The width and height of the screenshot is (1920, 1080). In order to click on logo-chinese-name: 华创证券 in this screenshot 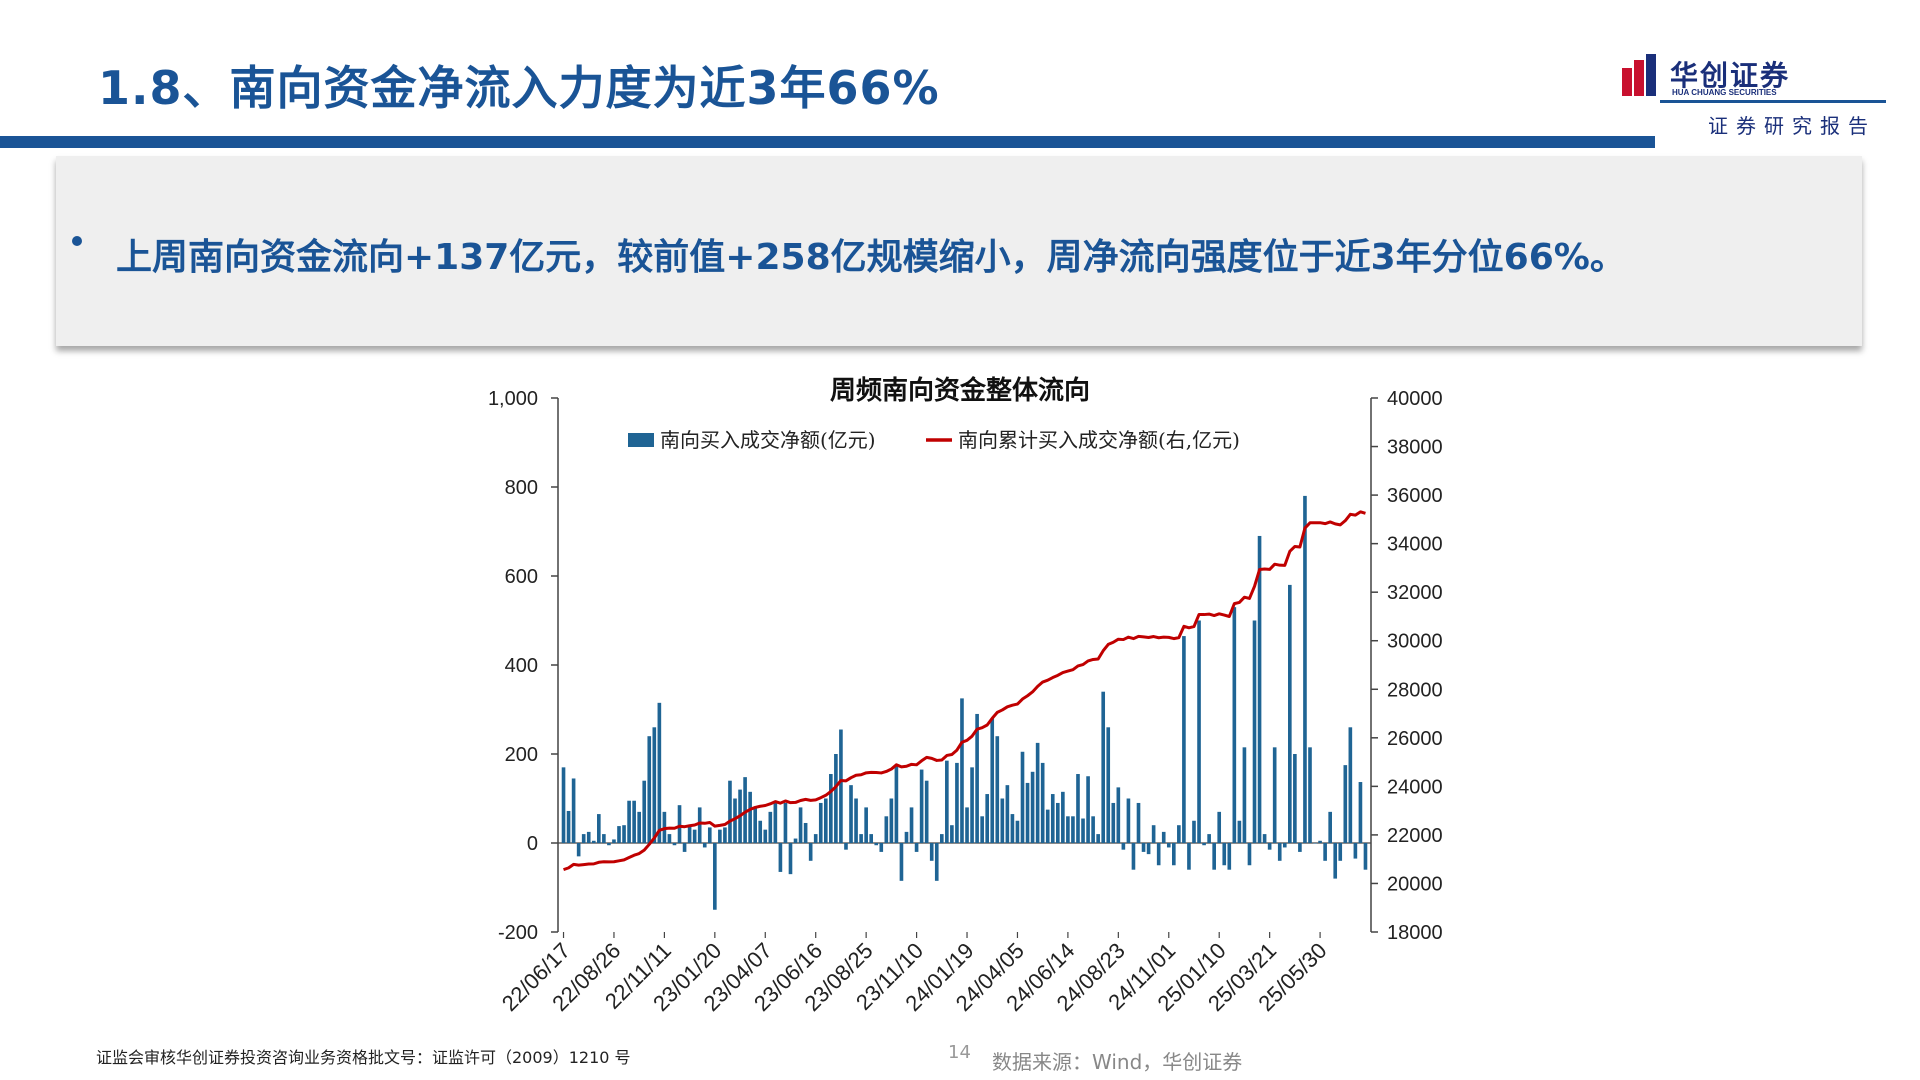, I will do `click(1730, 75)`.